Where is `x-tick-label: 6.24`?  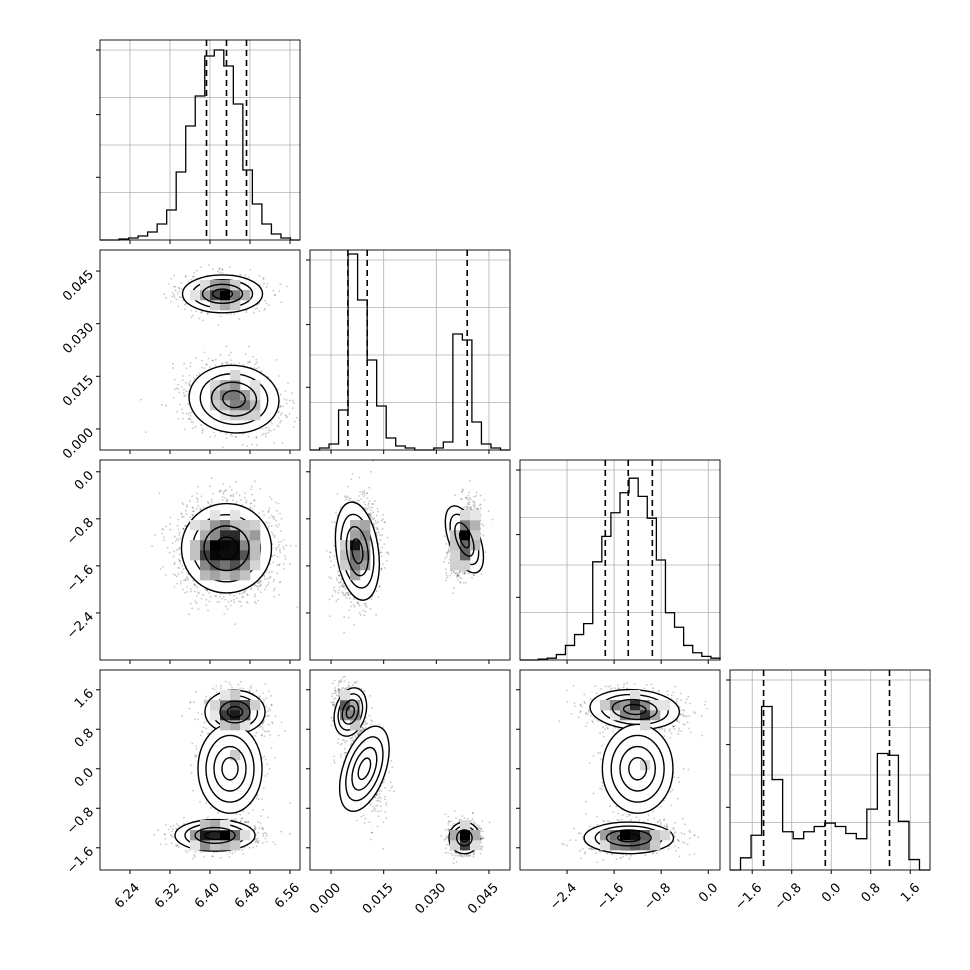
x-tick-label: 6.24 is located at coordinates (127, 895).